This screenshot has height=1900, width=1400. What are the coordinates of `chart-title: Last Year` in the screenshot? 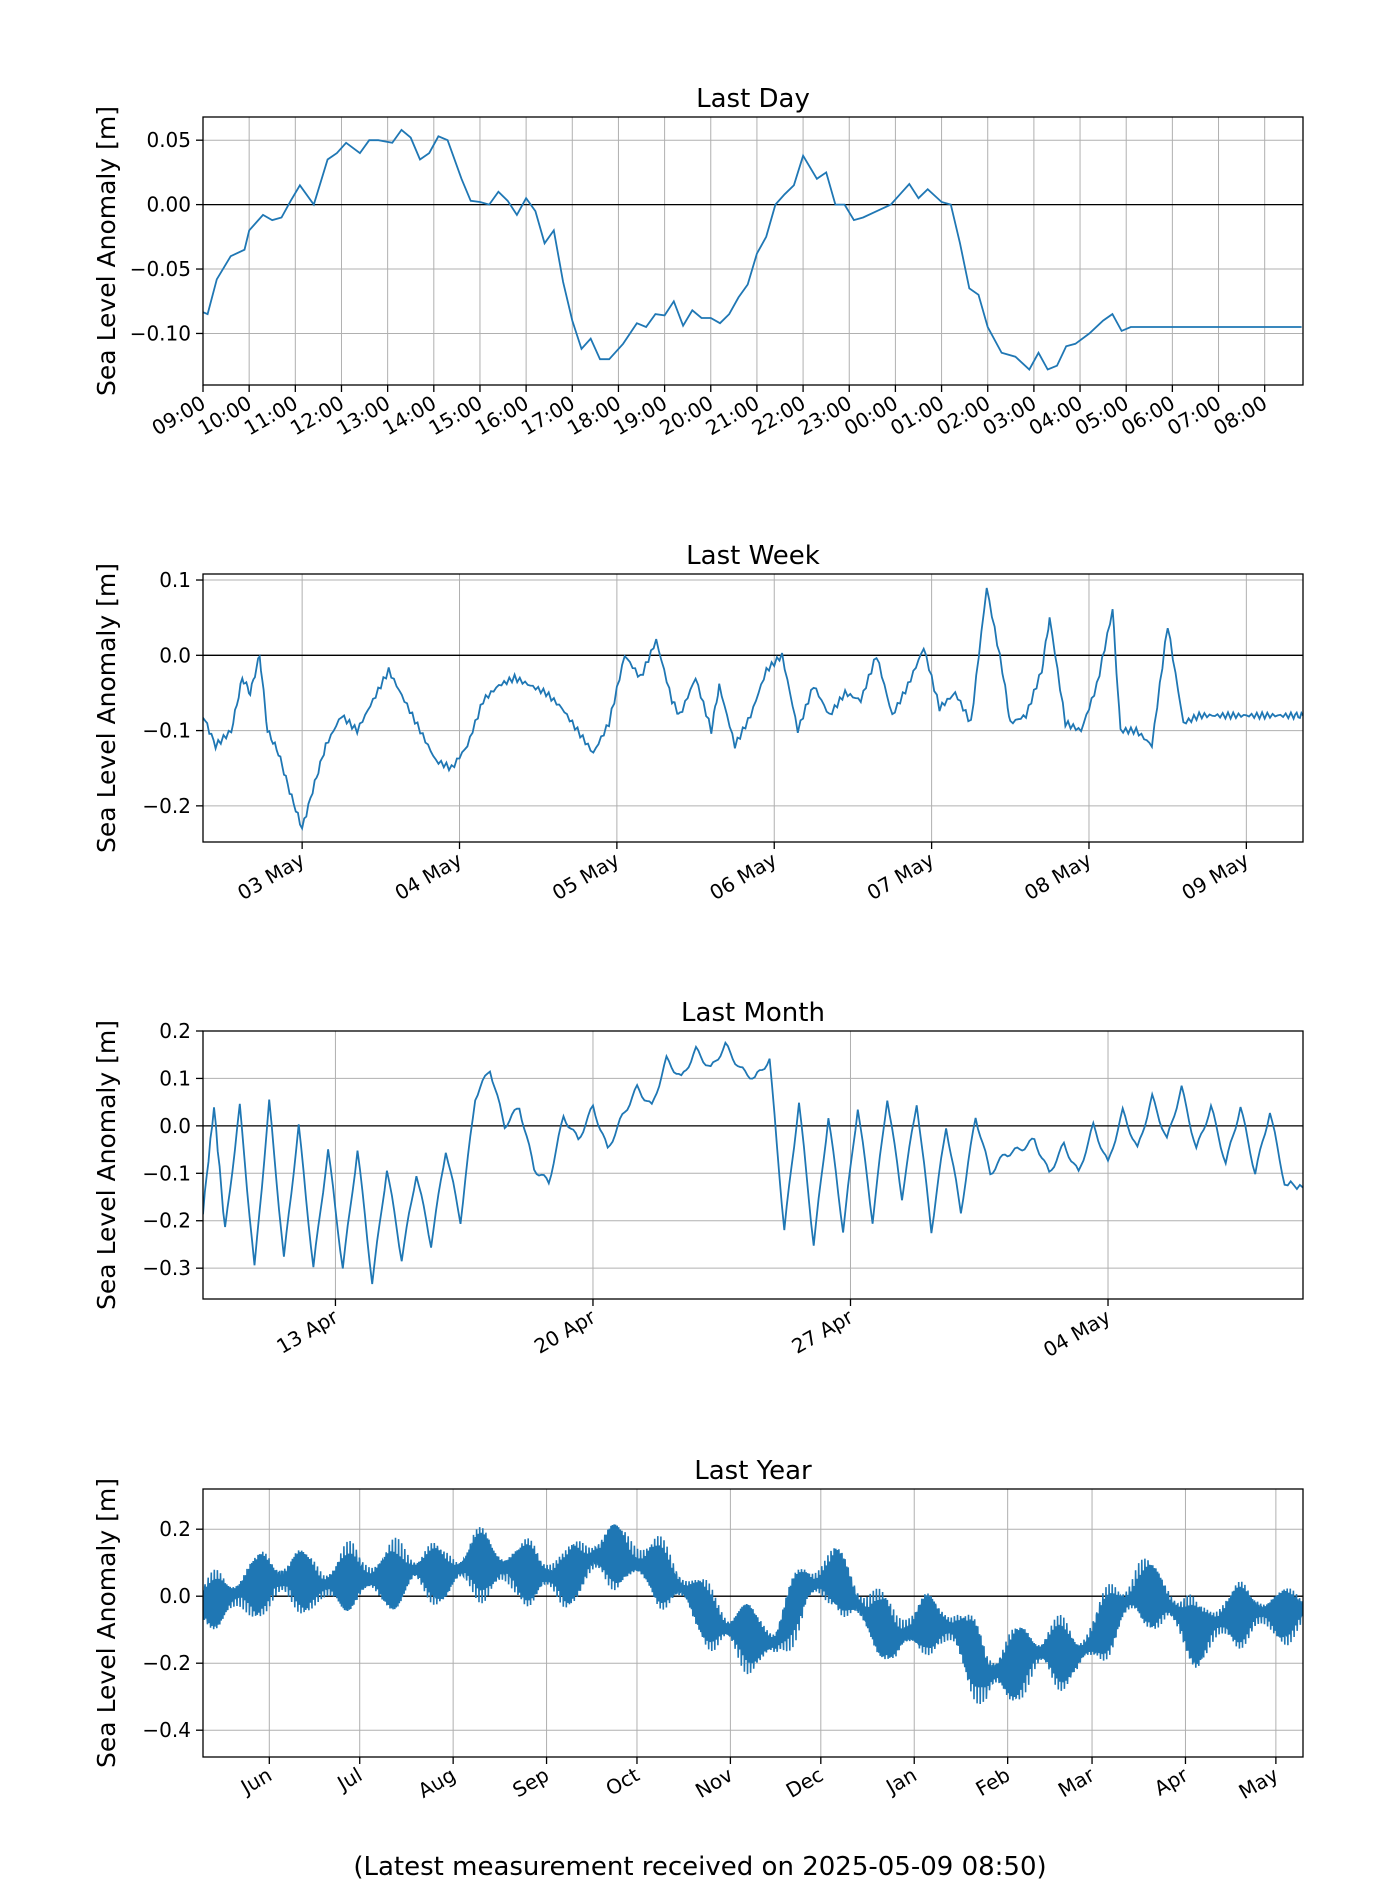 It's located at (753, 1471).